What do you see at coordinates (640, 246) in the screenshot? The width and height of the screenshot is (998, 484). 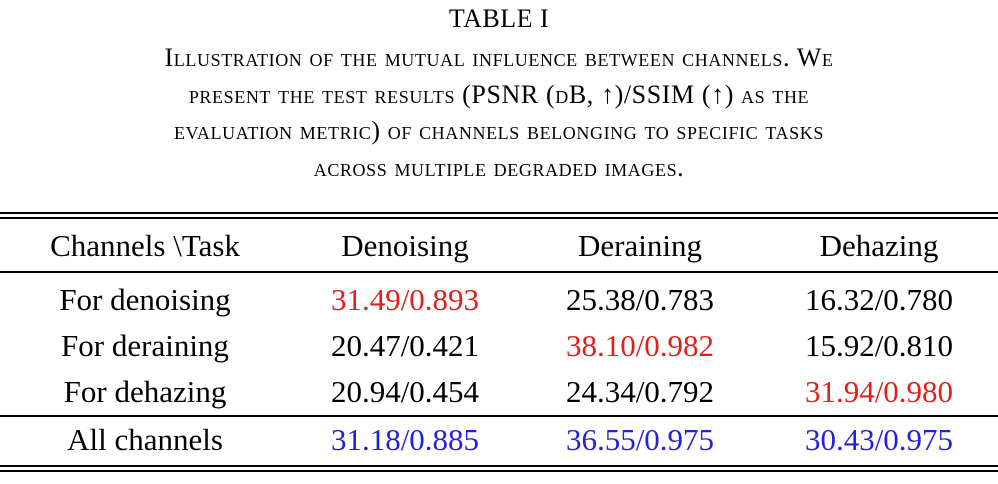 I see `header-deraining: Deraining` at bounding box center [640, 246].